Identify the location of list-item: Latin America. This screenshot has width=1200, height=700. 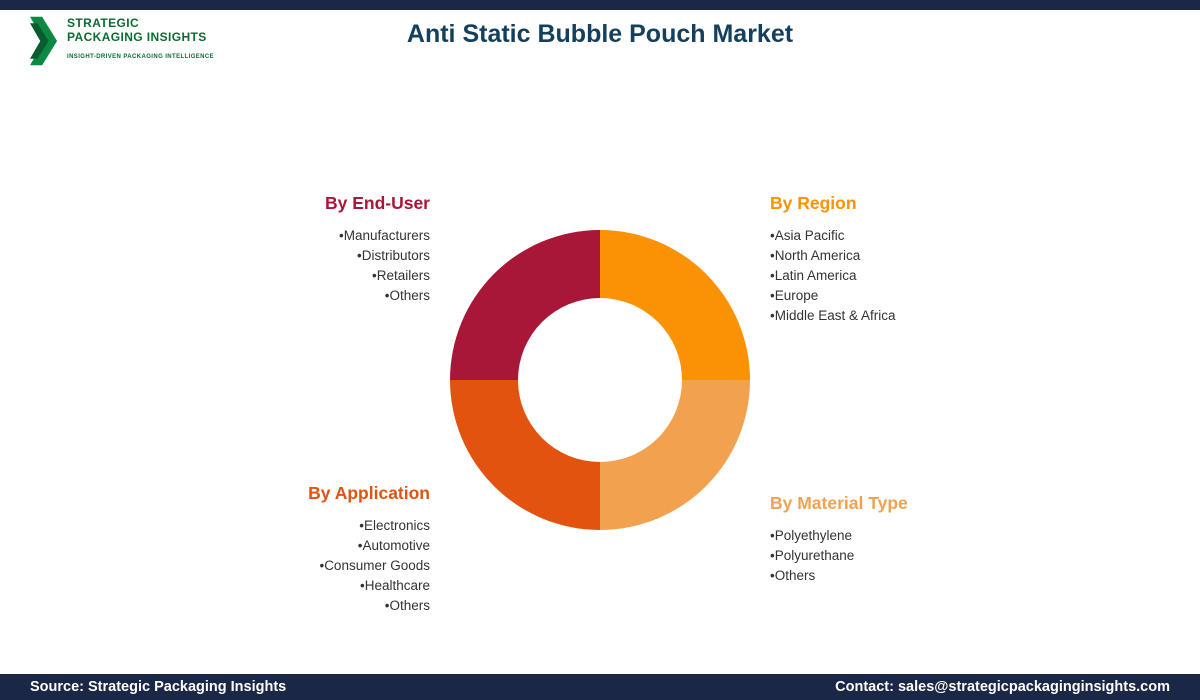
(890, 276).